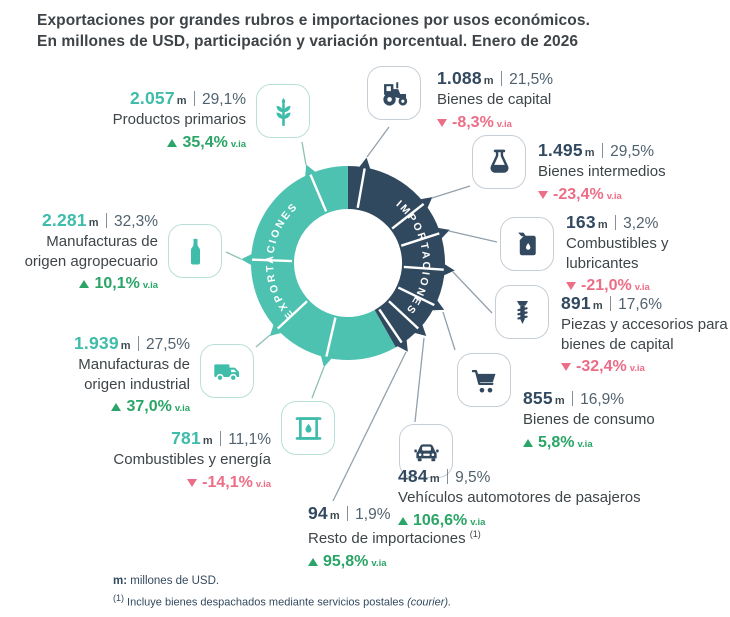 This screenshot has height=617, width=730. Describe the element at coordinates (494, 99) in the screenshot. I see `category-name: Bienes de capital` at that location.